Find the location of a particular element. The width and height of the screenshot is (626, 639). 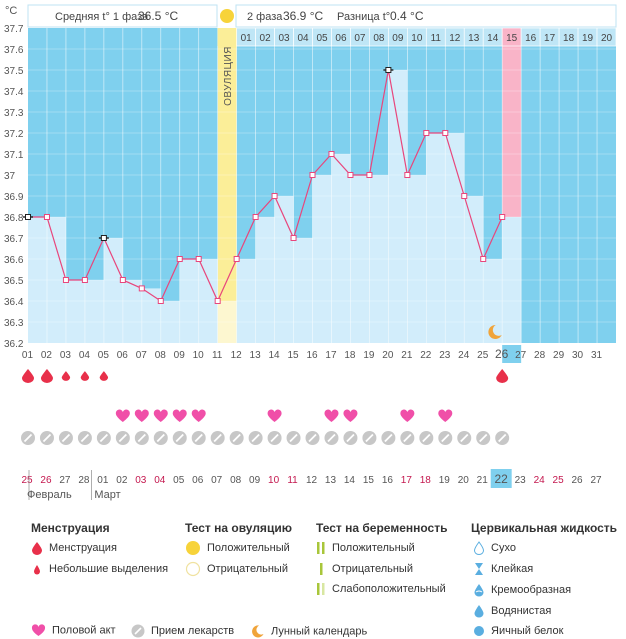

month-label: Февраль is located at coordinates (49, 495).